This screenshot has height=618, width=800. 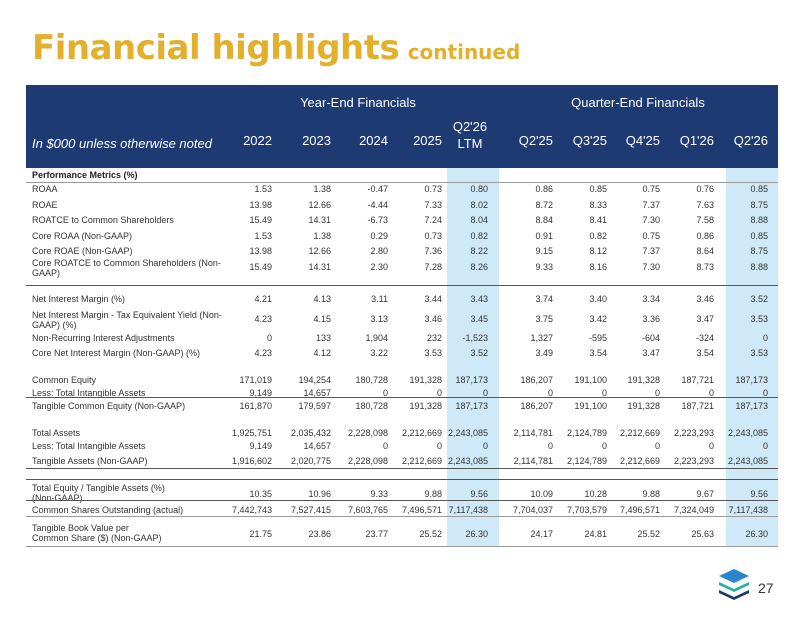 What do you see at coordinates (651, 205) in the screenshot?
I see `table-cell: 7.37` at bounding box center [651, 205].